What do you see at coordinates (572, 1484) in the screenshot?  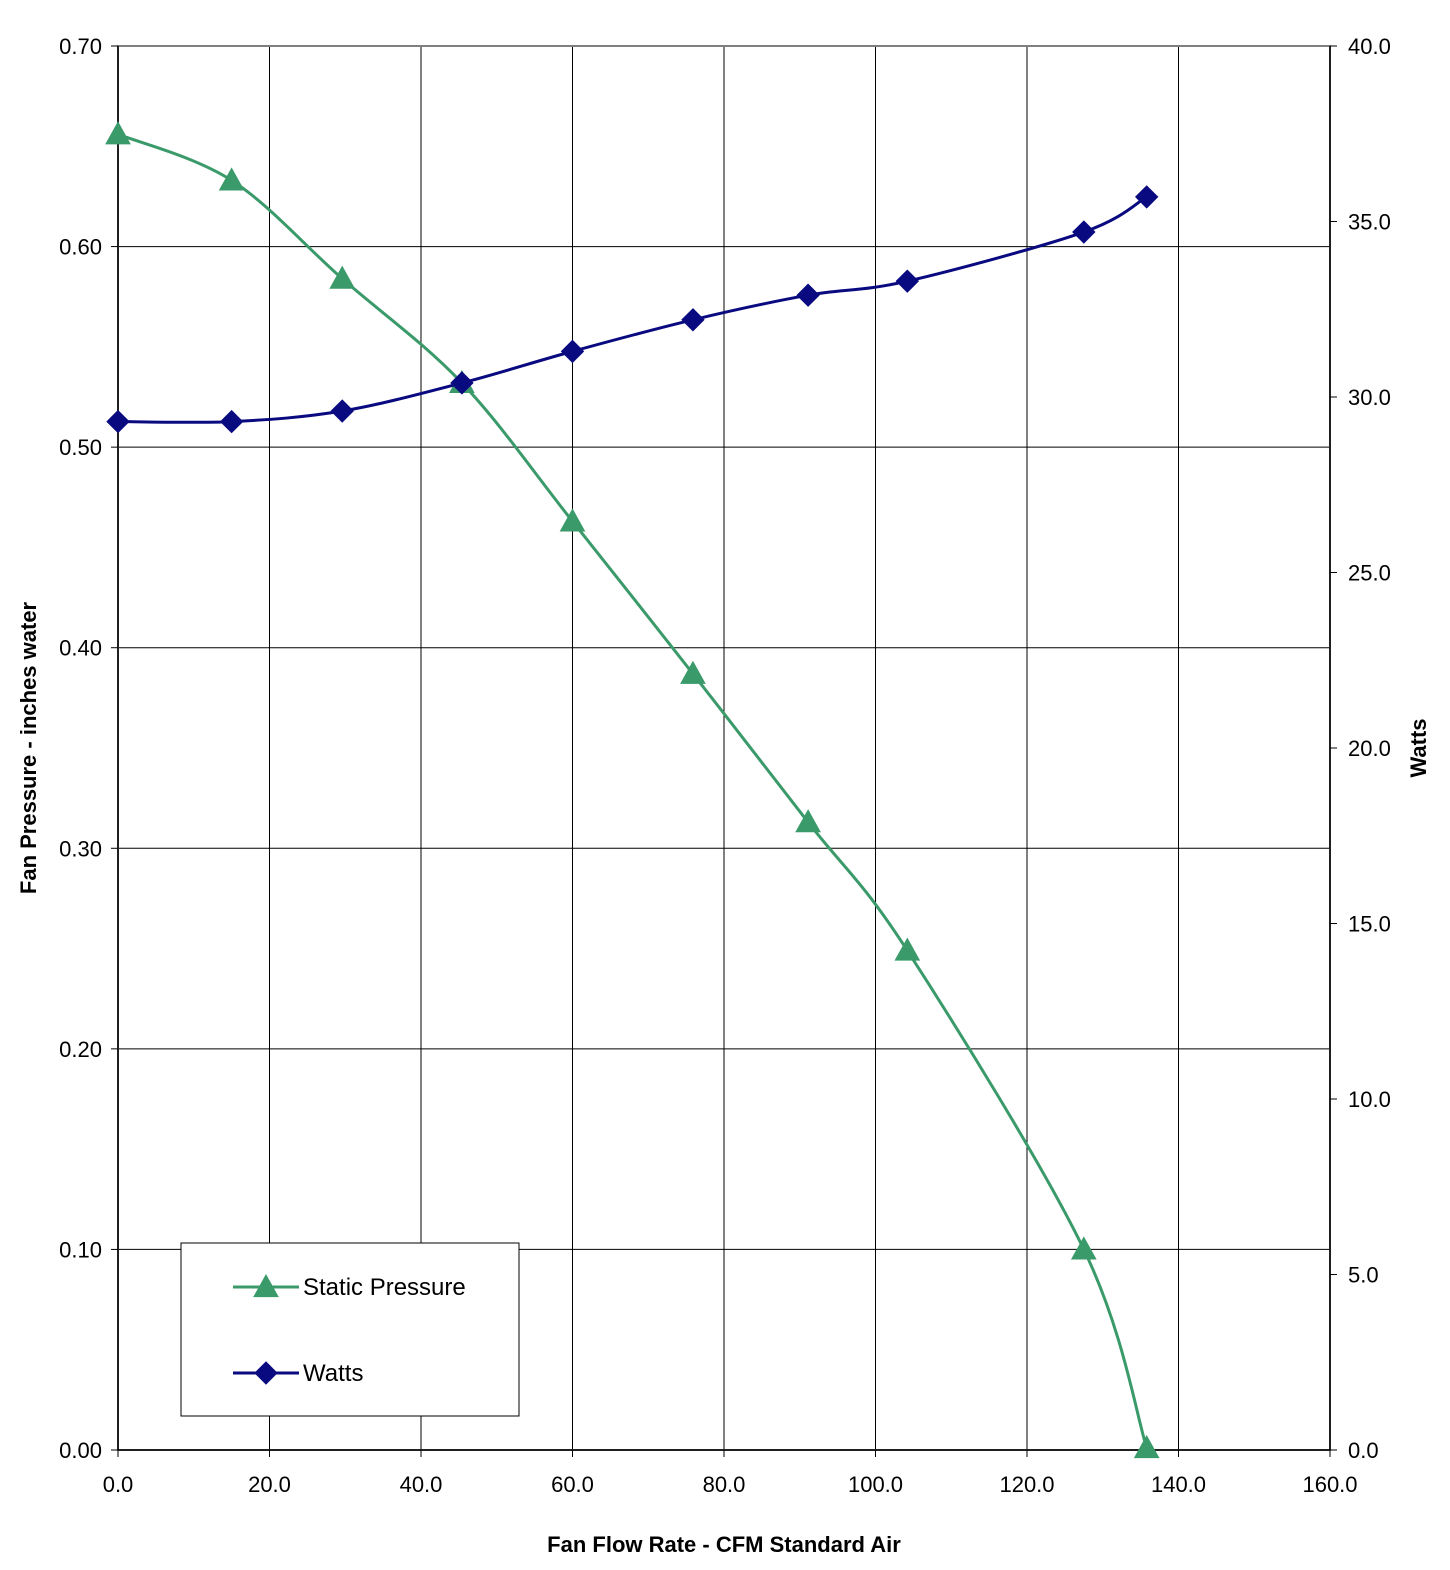 I see `x-tick-label: 60.0` at bounding box center [572, 1484].